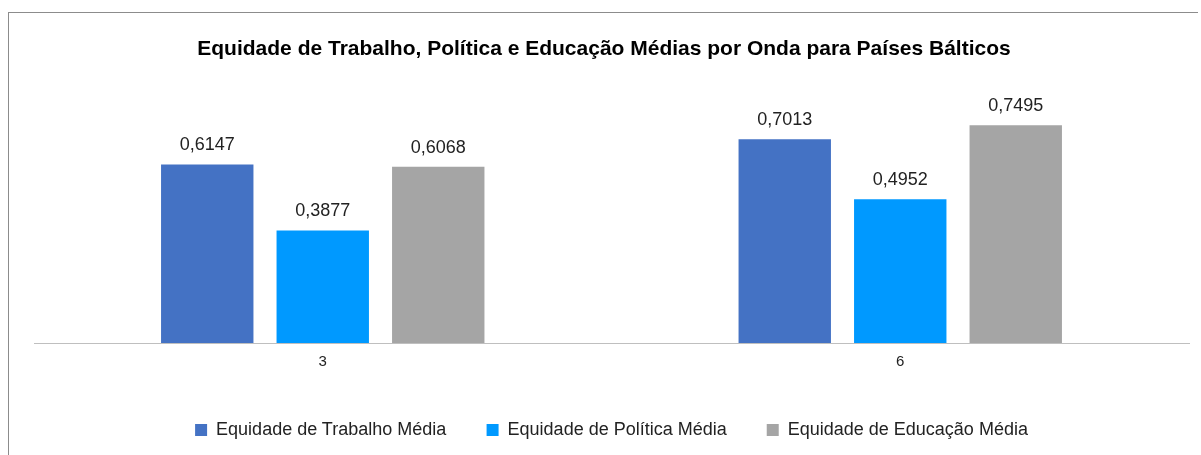 The height and width of the screenshot is (455, 1201). I want to click on data-label: 0,6068, so click(438, 146).